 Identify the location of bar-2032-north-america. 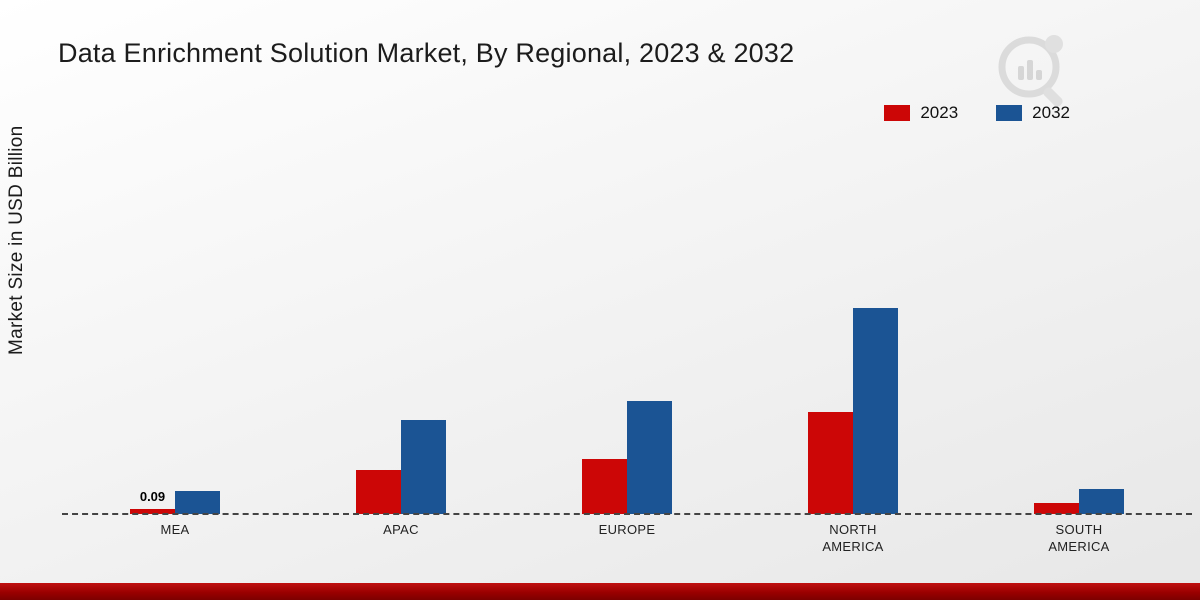
(875, 411).